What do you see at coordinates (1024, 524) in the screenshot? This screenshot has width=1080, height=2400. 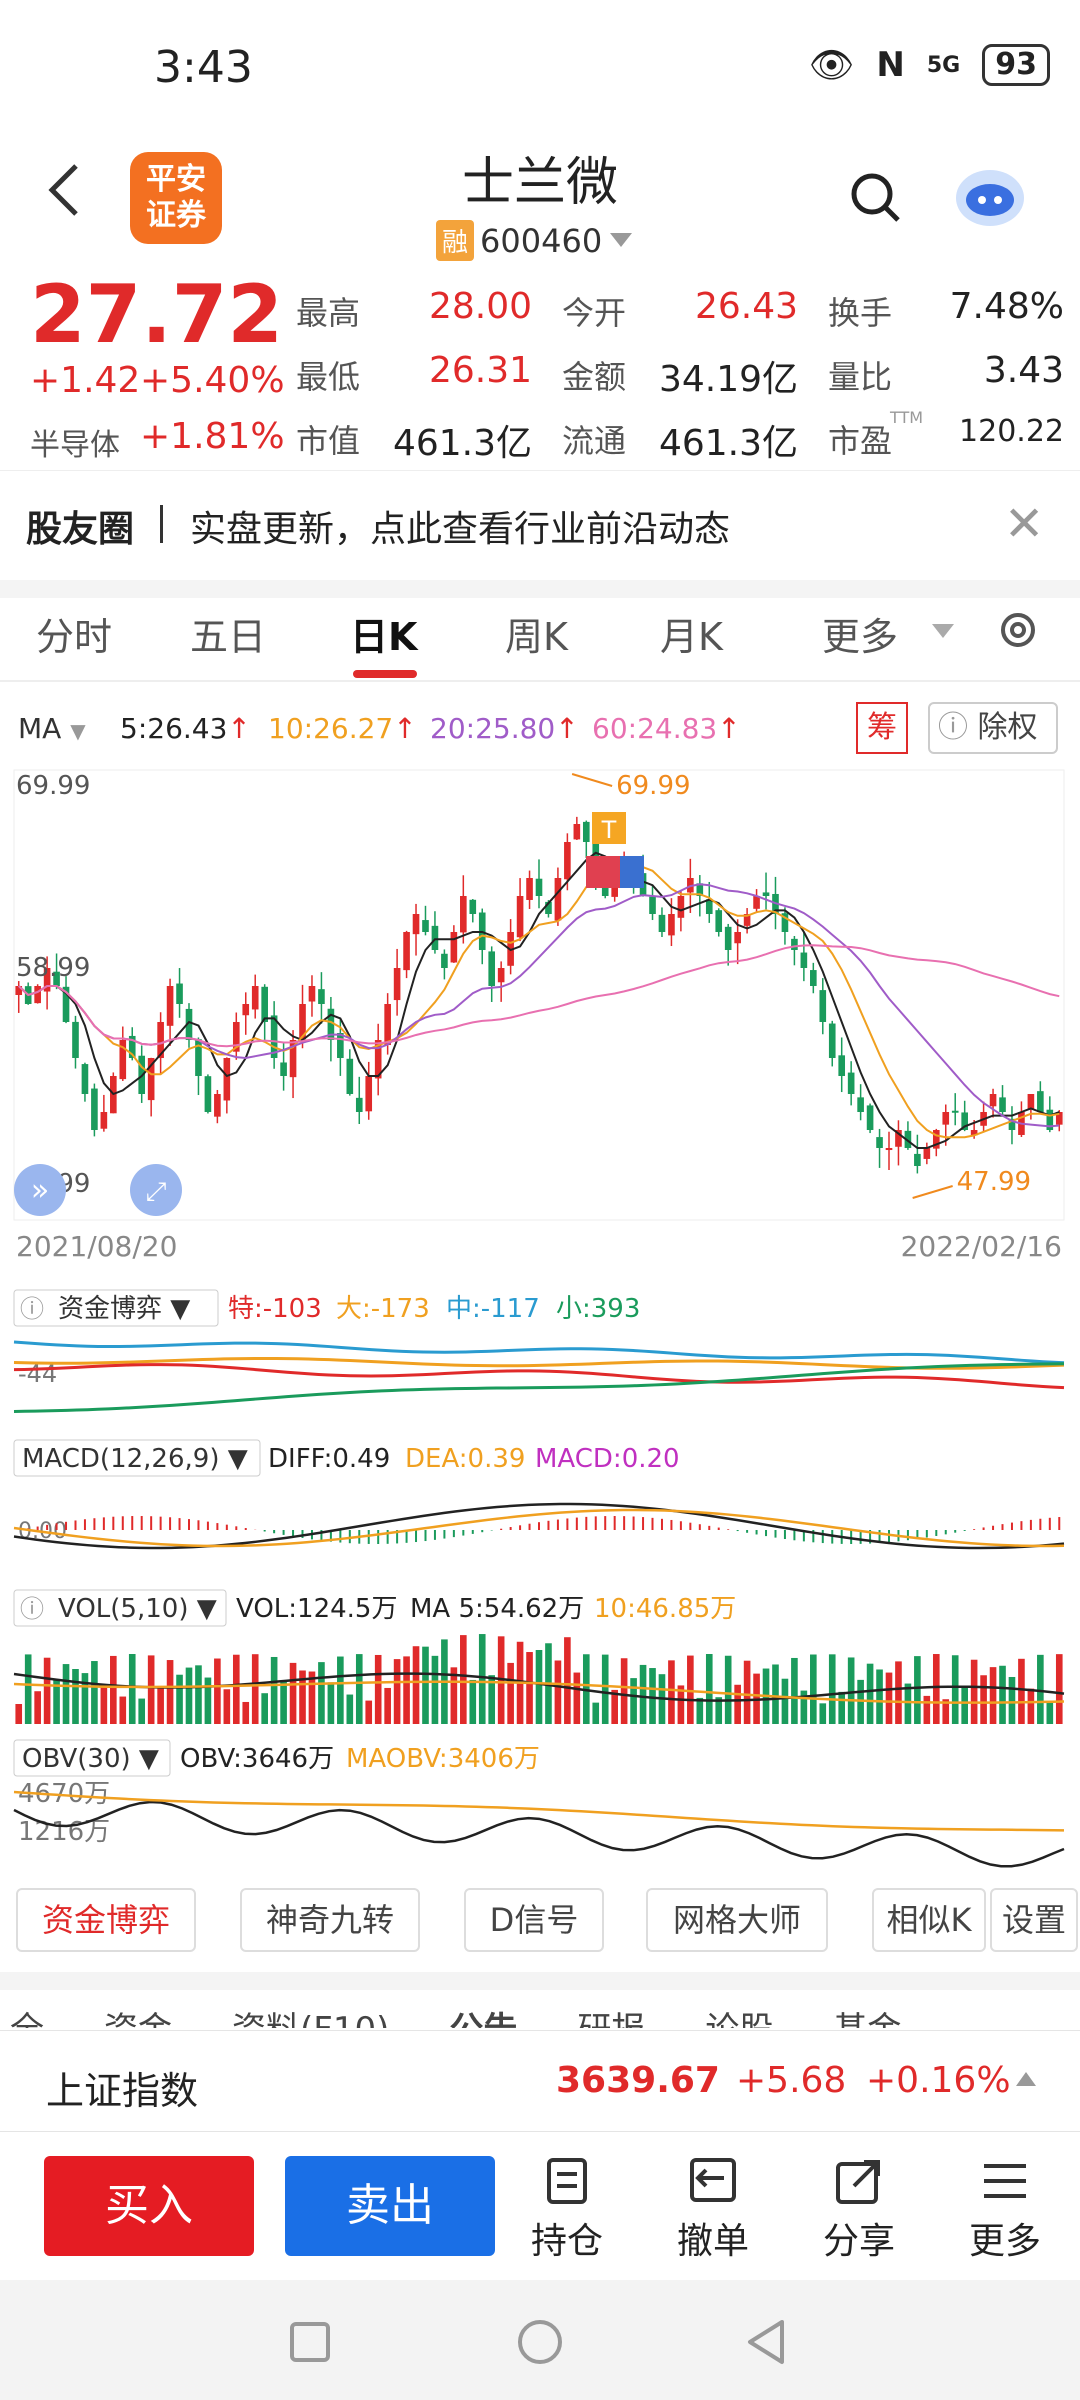 I see `close-icon: ✕` at bounding box center [1024, 524].